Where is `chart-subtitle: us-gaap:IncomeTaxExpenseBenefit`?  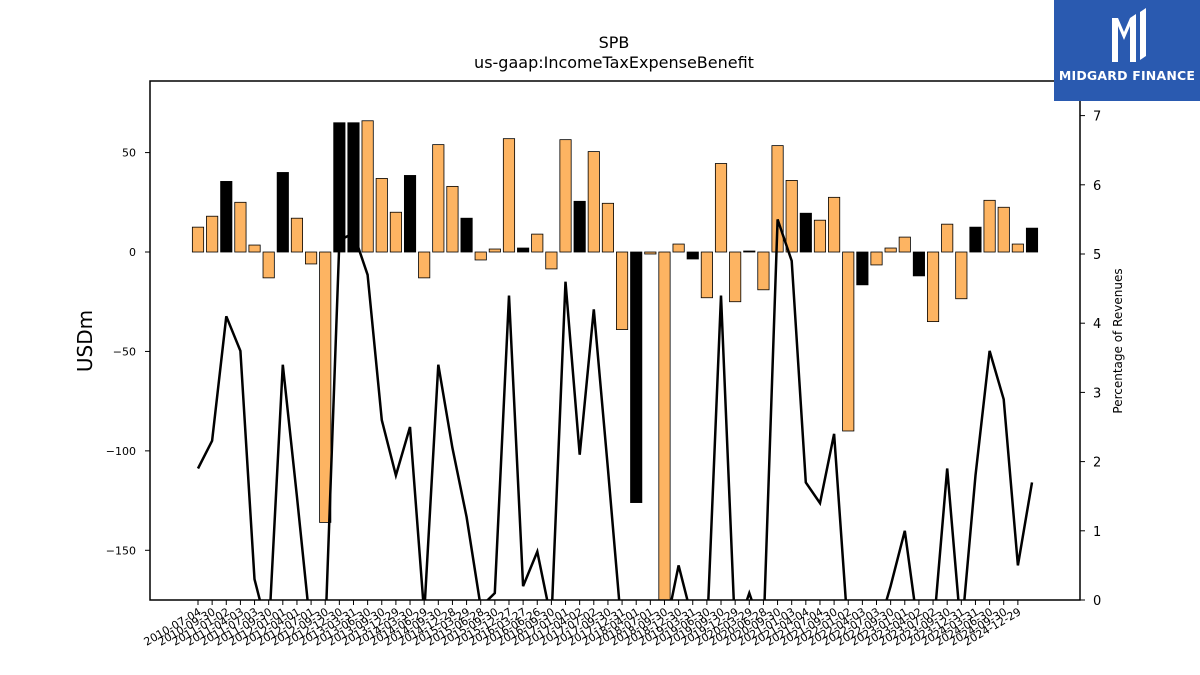 chart-subtitle: us-gaap:IncomeTaxExpenseBenefit is located at coordinates (614, 62).